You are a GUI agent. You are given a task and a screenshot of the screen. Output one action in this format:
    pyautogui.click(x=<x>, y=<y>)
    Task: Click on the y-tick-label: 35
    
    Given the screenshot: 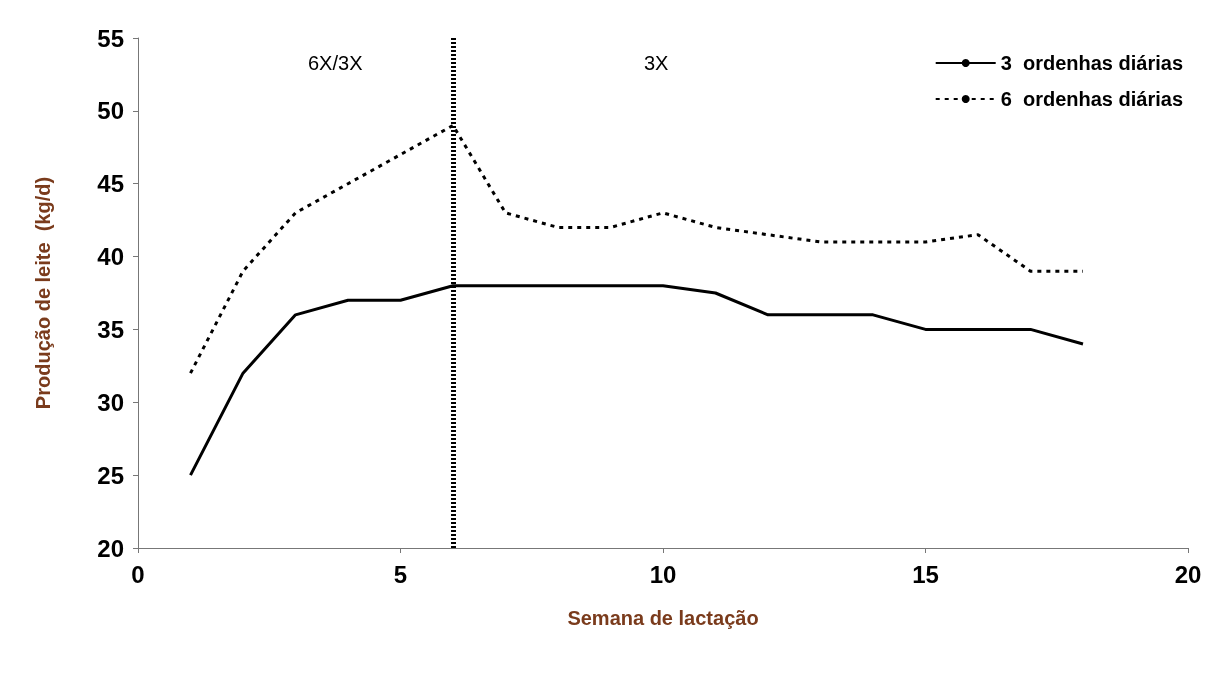 What is the action you would take?
    pyautogui.click(x=110, y=329)
    